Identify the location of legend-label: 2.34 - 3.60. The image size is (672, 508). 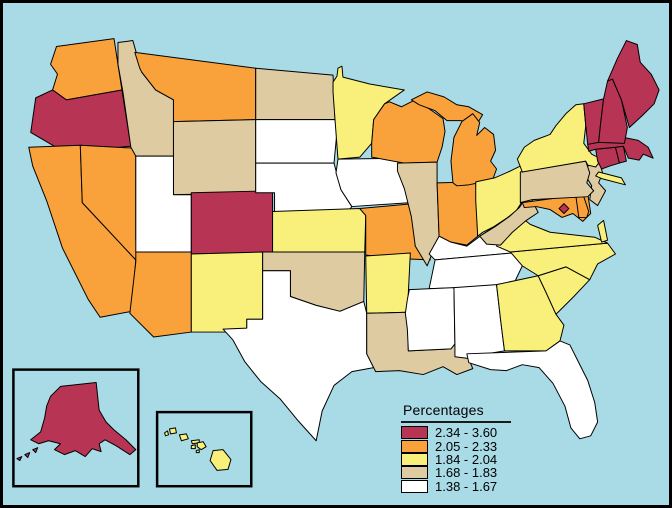
(466, 433).